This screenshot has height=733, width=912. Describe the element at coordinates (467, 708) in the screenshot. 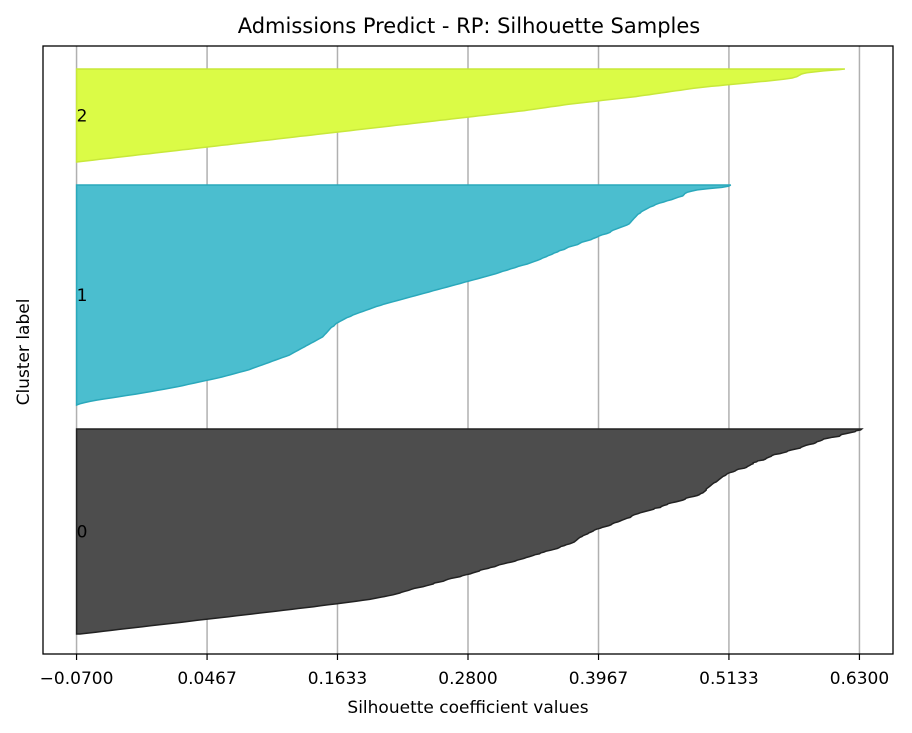

I see `x-axis-label: Silhouette coefficient values` at that location.